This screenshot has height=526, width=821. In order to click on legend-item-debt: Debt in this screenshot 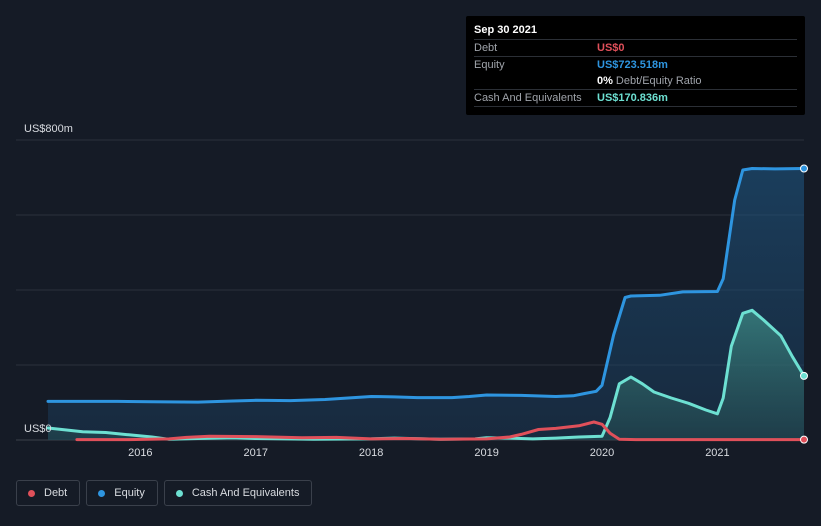, I will do `click(48, 493)`.